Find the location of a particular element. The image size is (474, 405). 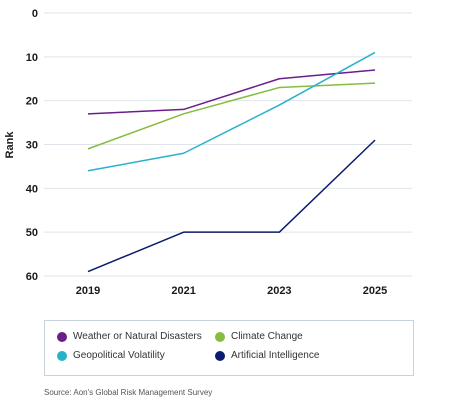

y-tick-label: 50 is located at coordinates (32, 233).